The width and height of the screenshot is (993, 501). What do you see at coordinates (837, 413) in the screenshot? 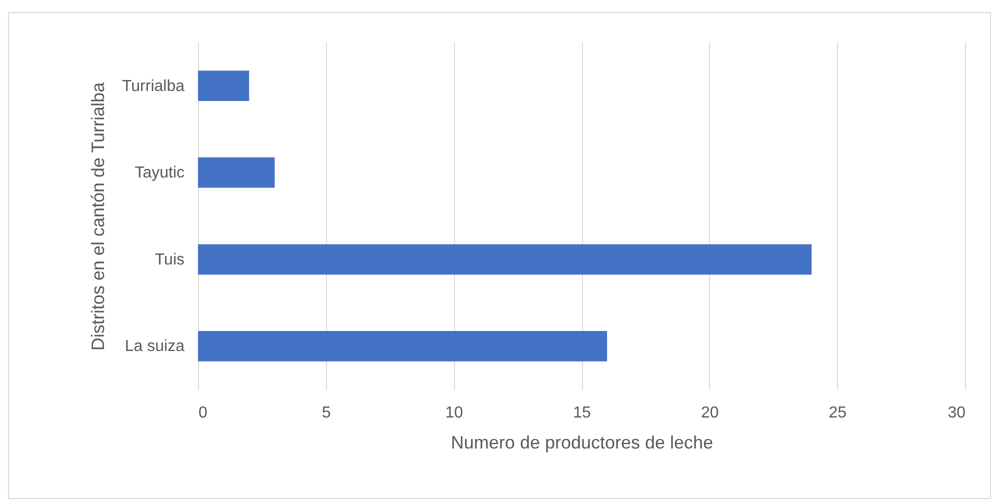
I see `x-tick-label: 25` at bounding box center [837, 413].